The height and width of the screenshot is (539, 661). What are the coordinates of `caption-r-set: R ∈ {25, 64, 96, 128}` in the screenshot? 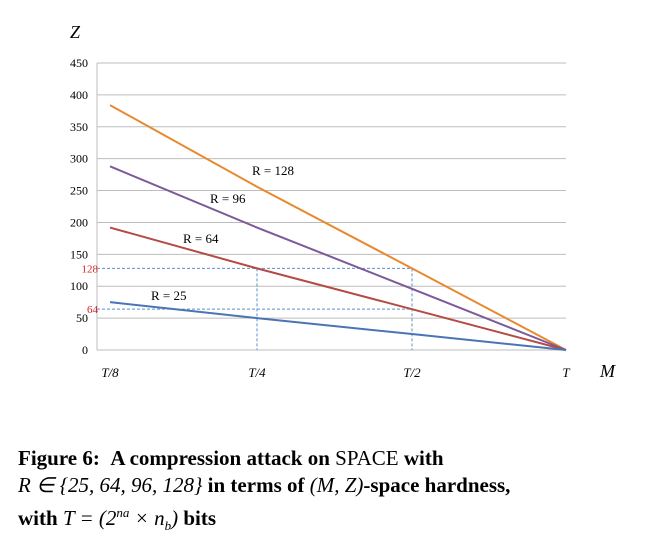 It's located at (110, 485).